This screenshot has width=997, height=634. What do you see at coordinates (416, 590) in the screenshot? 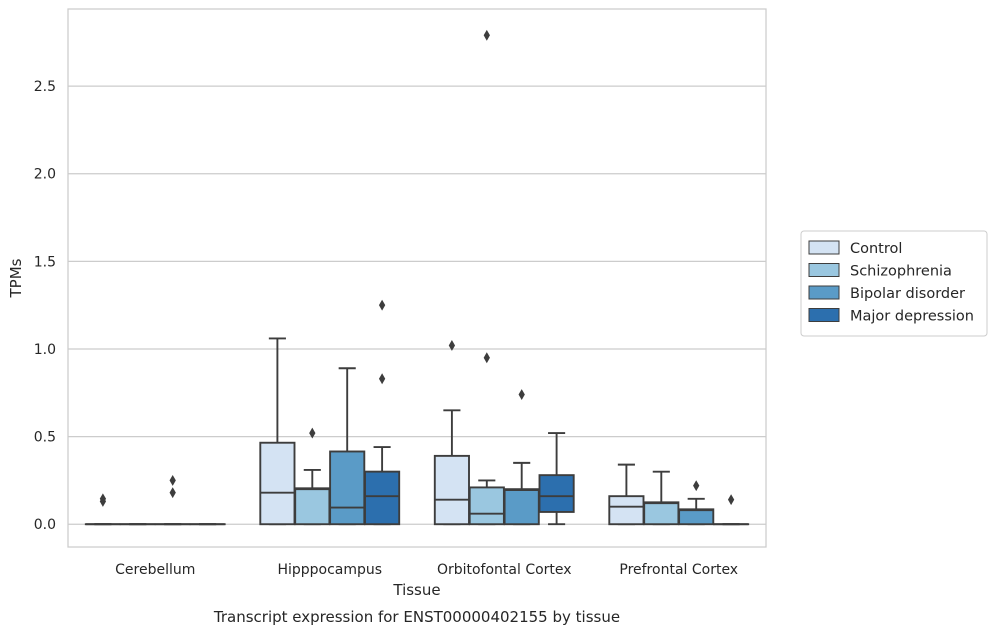
I see `x-axis-label: Tissue` at bounding box center [416, 590].